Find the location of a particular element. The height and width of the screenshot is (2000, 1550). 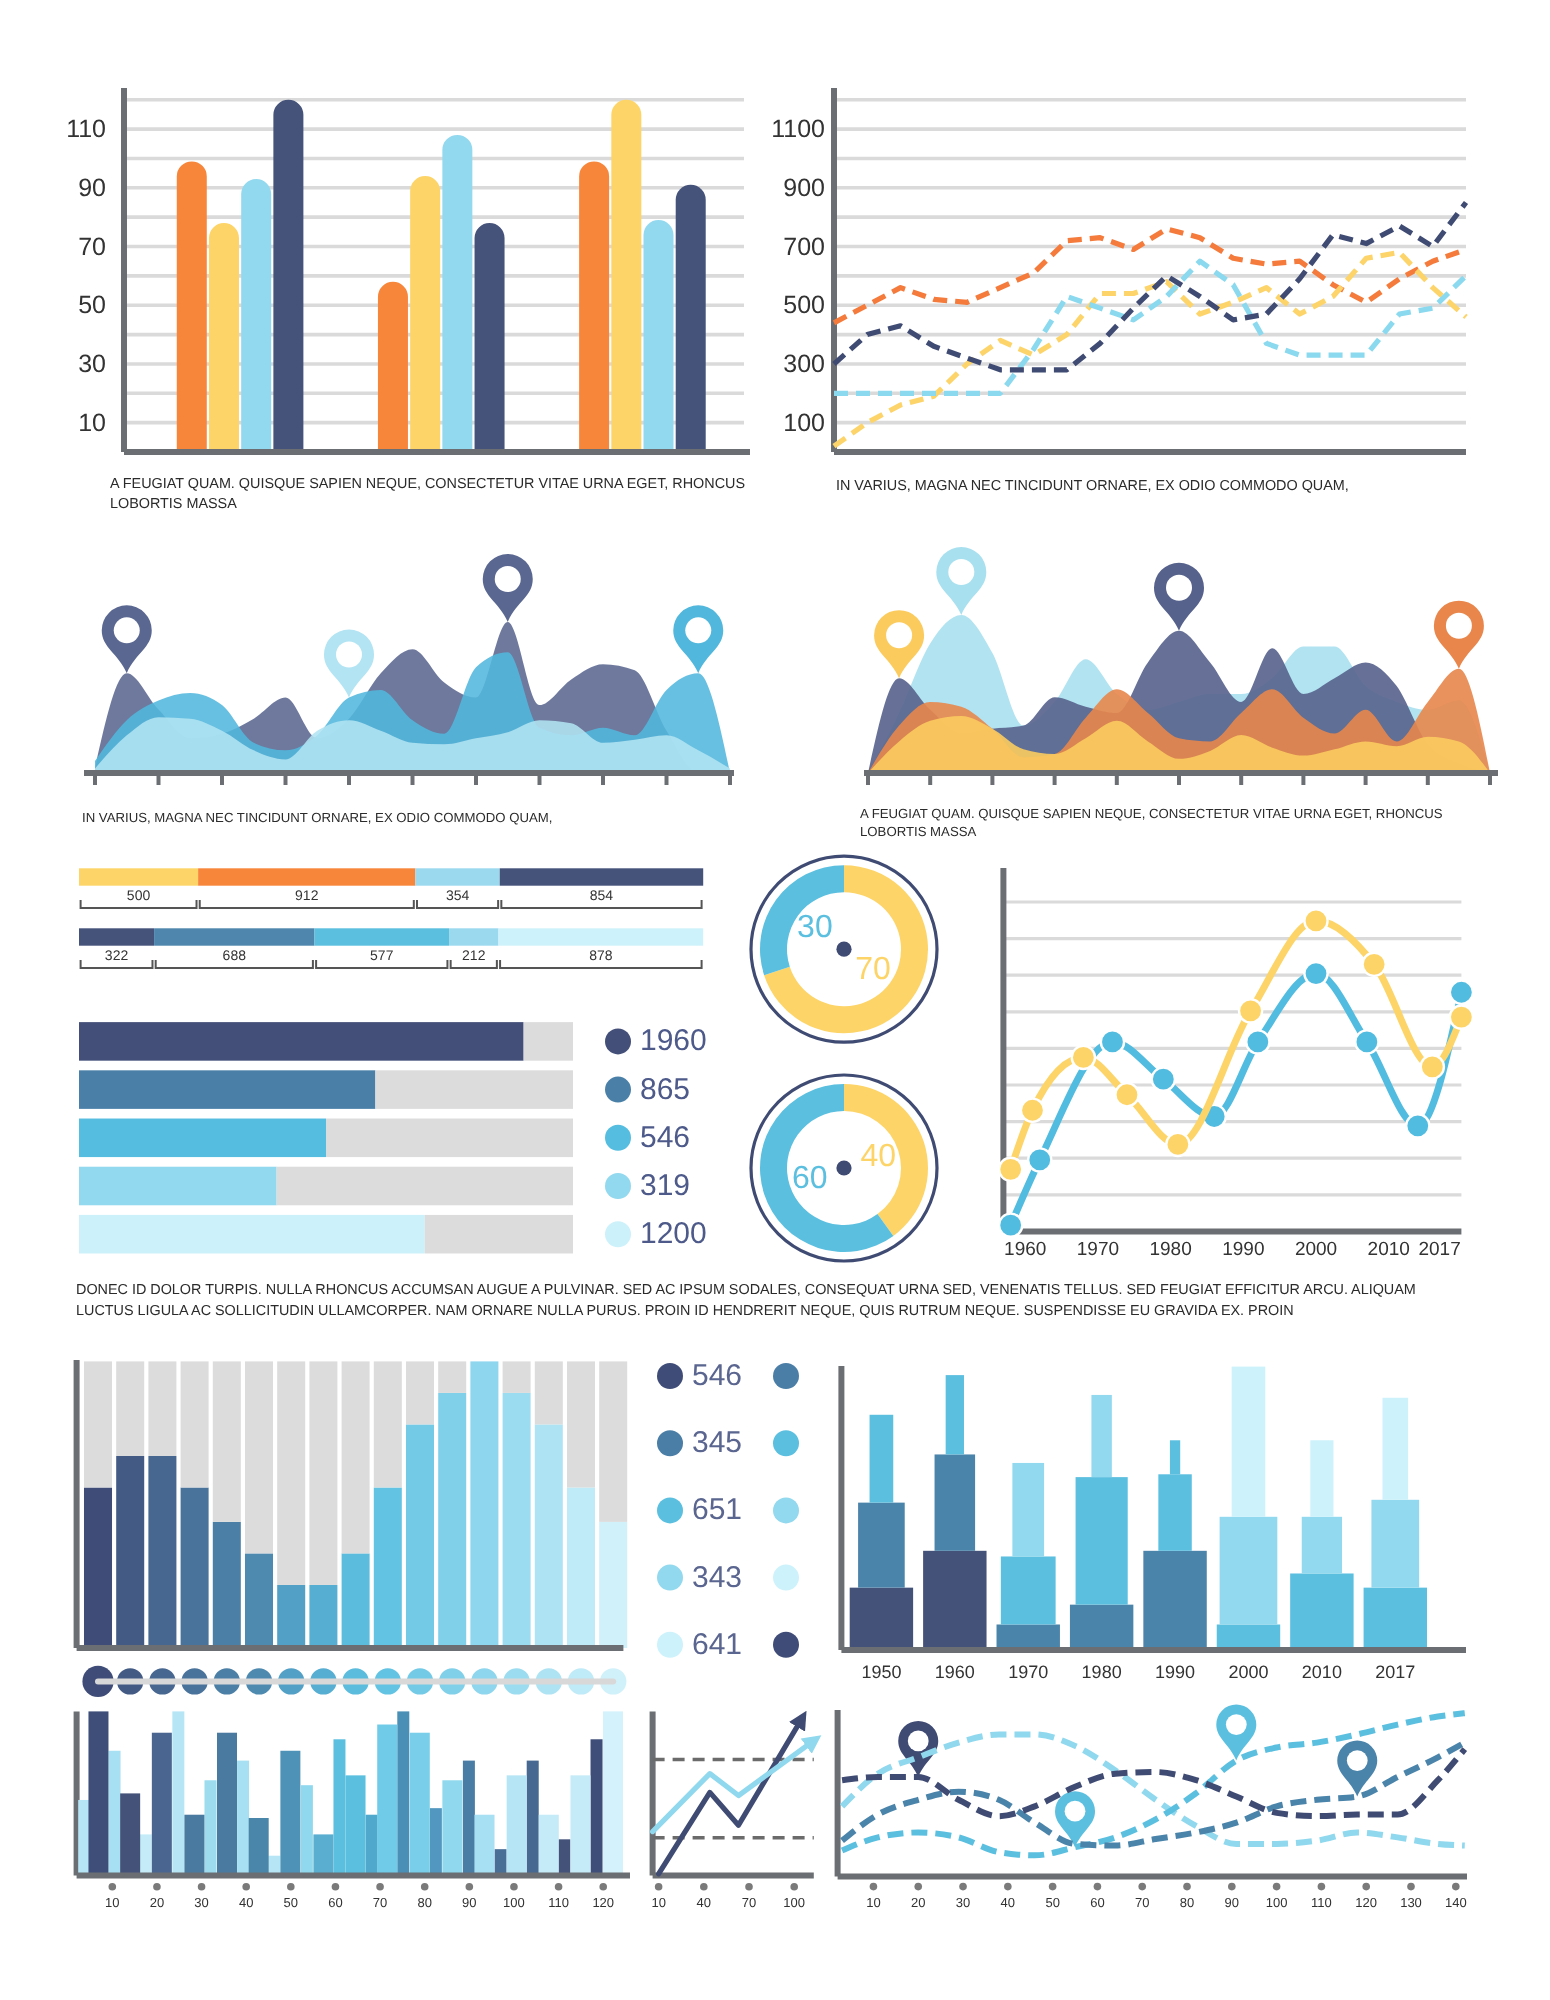

y-tick-label: 100 is located at coordinates (804, 422).